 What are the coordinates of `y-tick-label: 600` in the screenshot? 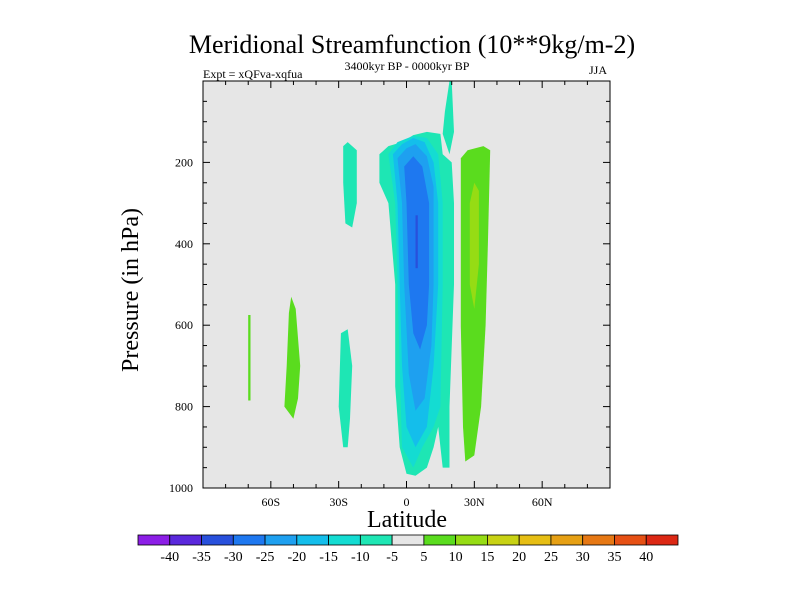 It's located at (184, 325).